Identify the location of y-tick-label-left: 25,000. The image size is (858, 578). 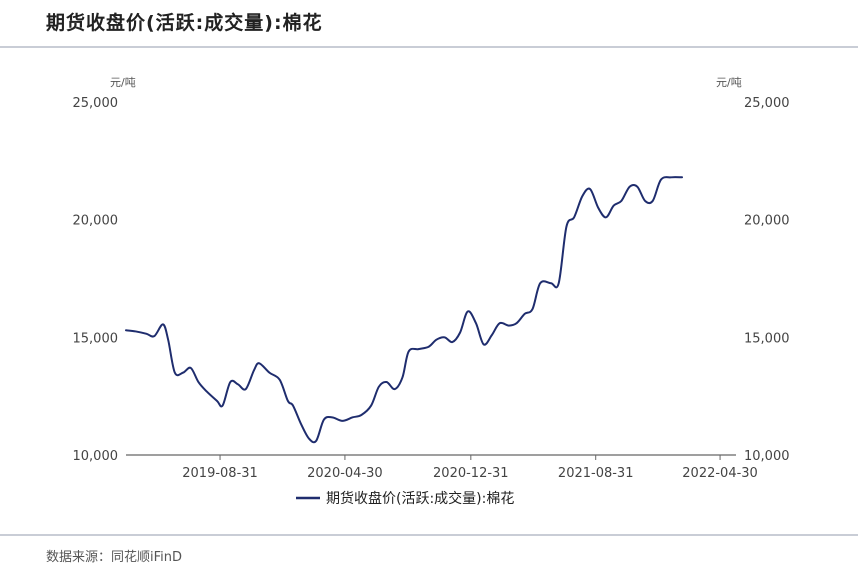
(96, 103).